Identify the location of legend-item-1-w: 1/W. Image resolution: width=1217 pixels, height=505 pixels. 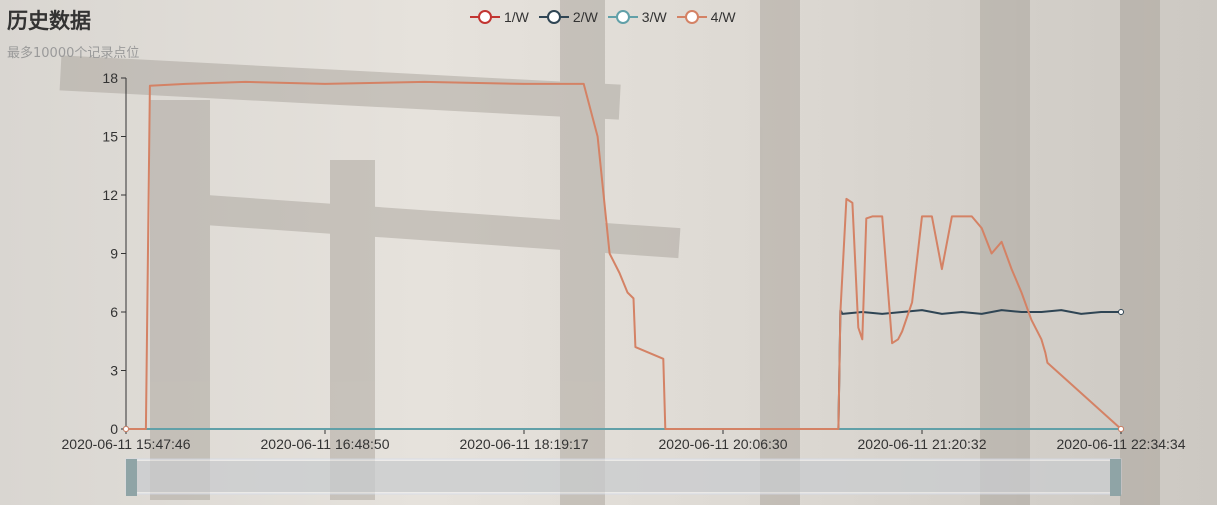
(499, 17).